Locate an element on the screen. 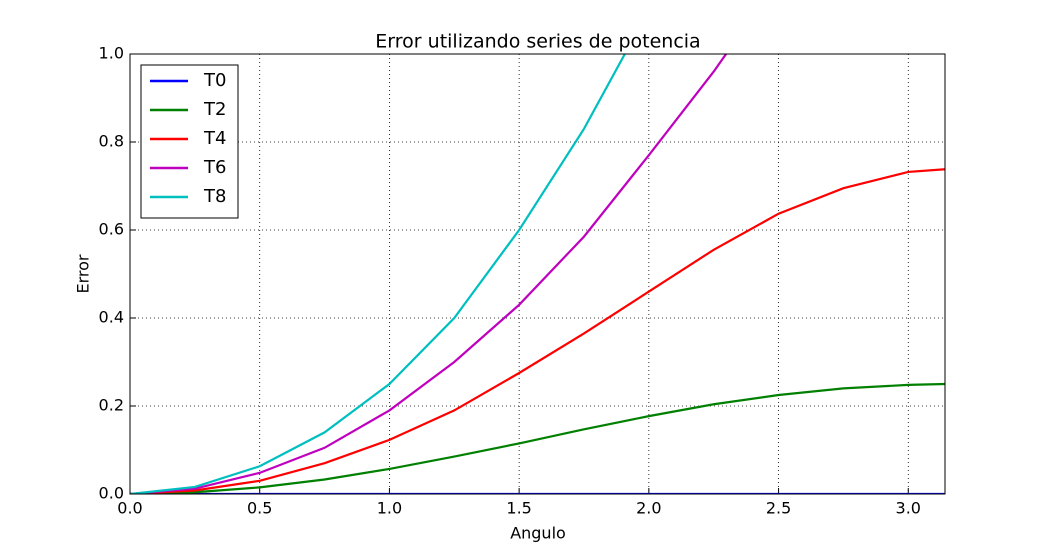 This screenshot has height=550, width=1050. legend: T0 T2 T4 T6 T8 is located at coordinates (189, 141).